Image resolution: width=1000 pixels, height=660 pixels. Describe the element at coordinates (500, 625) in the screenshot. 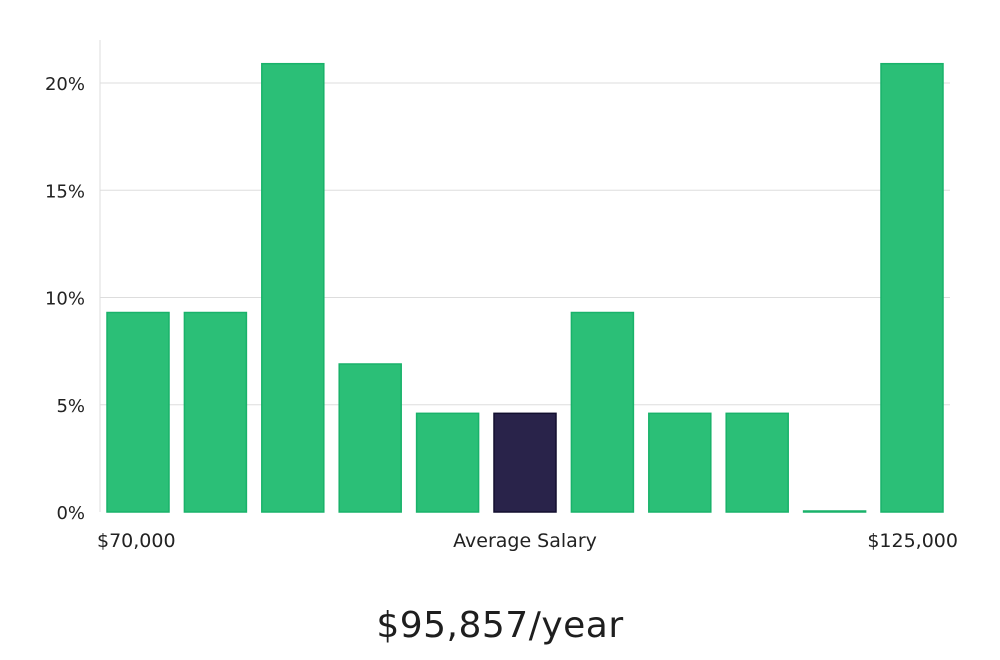

I see `average-salary-headline: $95,857/year` at that location.